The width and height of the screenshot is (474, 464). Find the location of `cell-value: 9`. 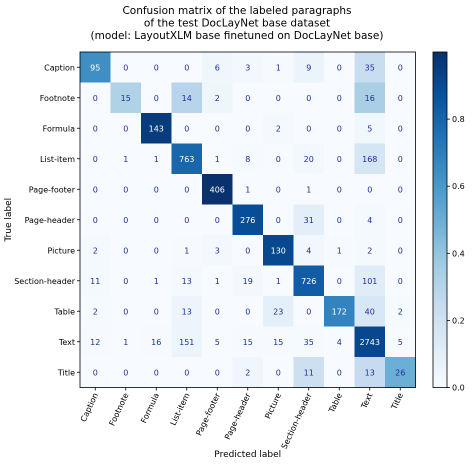

cell-value: 9 is located at coordinates (308, 67).